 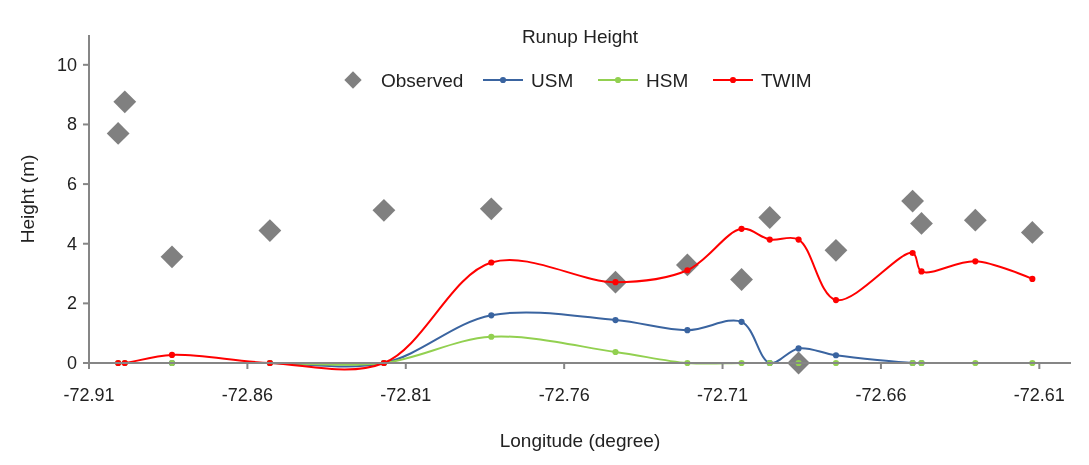 I want to click on legend-label: Observed, so click(x=422, y=80).